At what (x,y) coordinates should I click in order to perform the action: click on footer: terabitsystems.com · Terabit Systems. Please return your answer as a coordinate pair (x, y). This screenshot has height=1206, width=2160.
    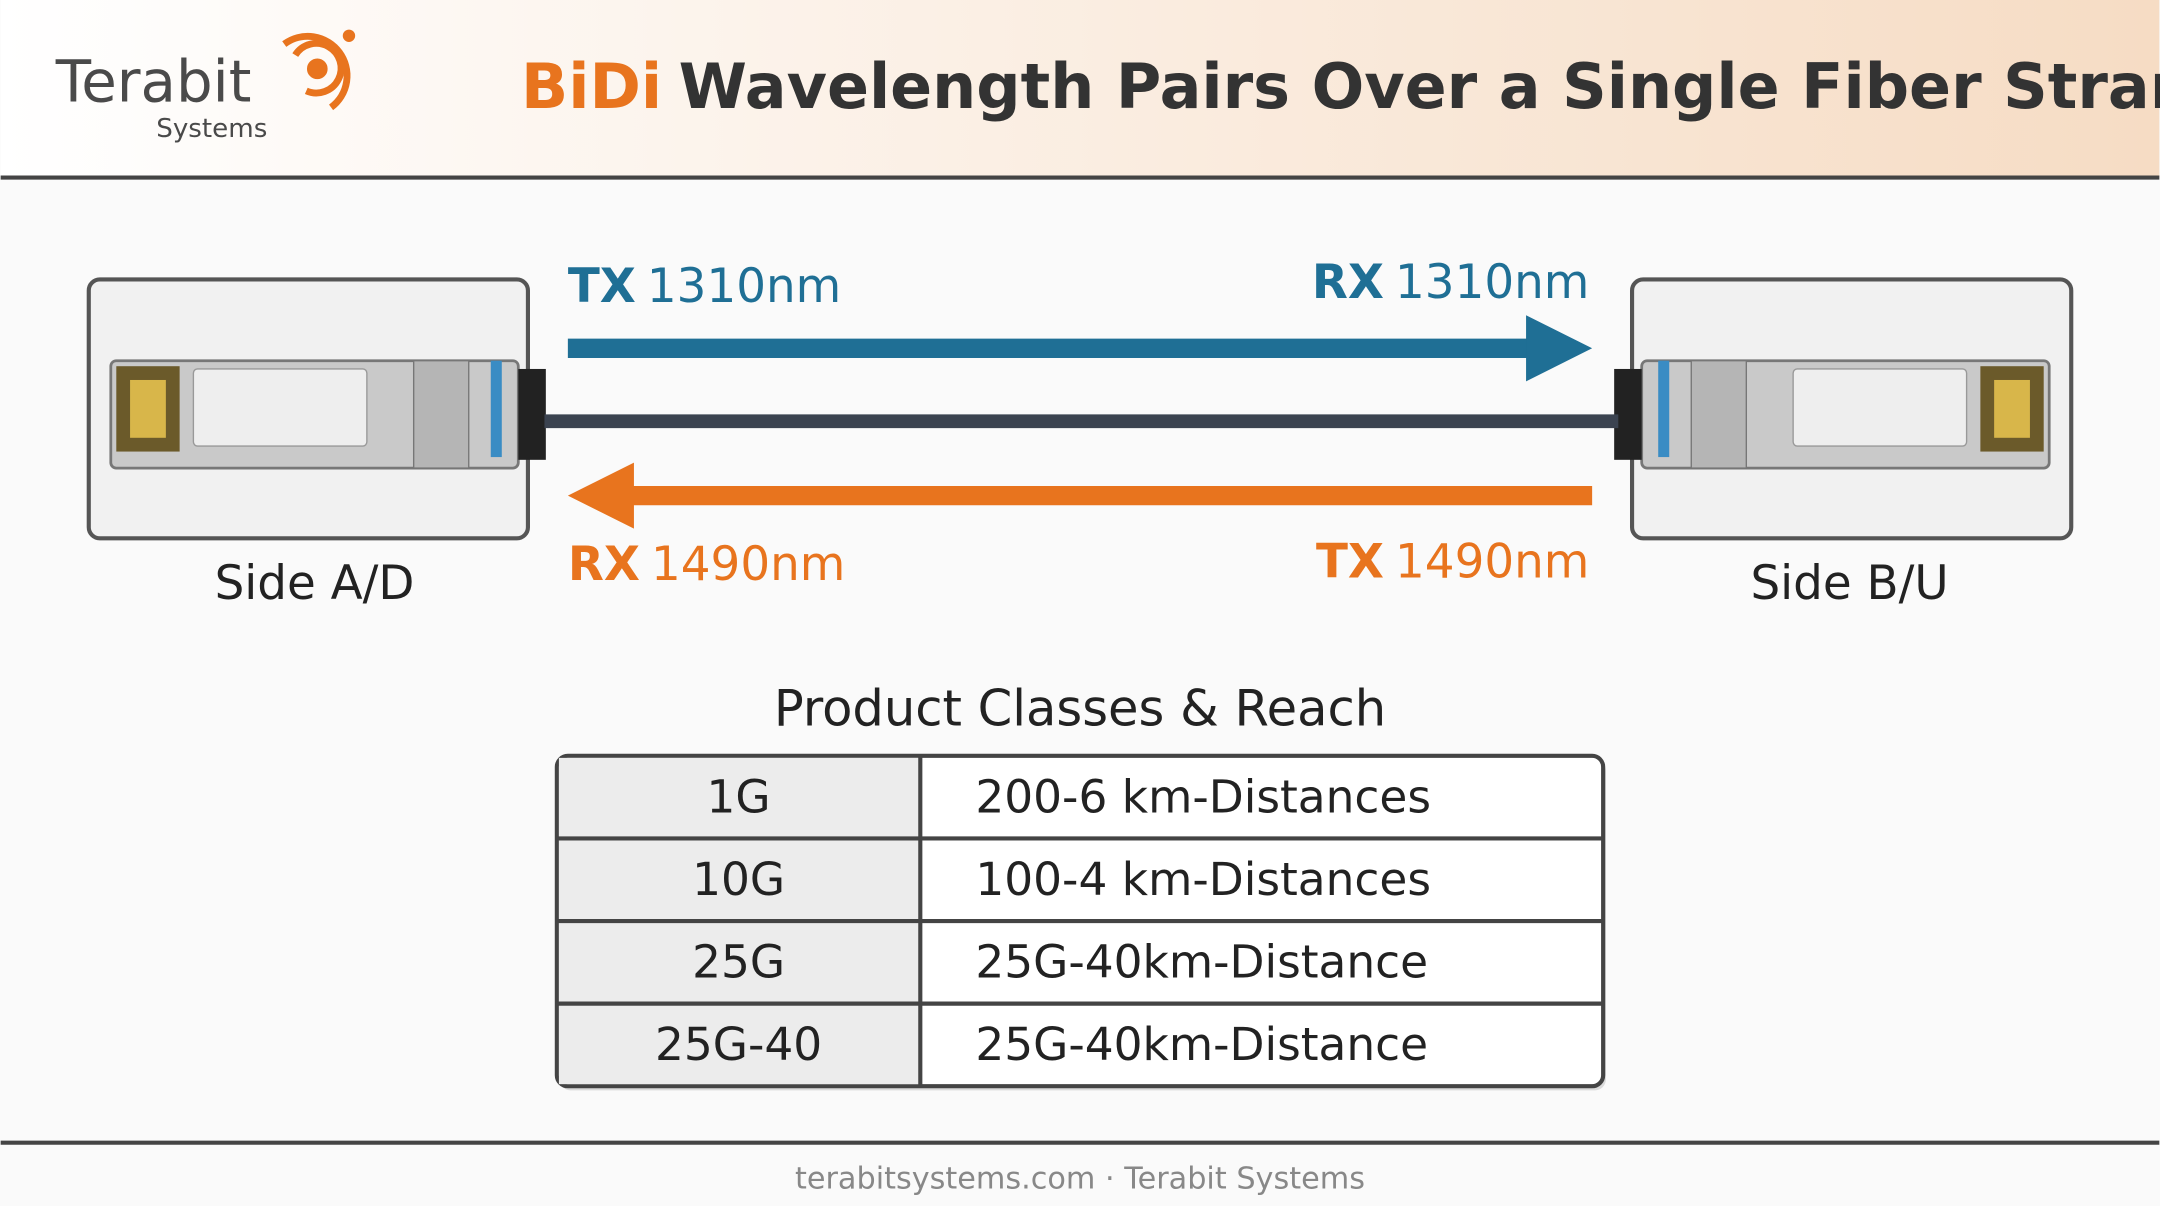
    Looking at the image, I should click on (1080, 1178).